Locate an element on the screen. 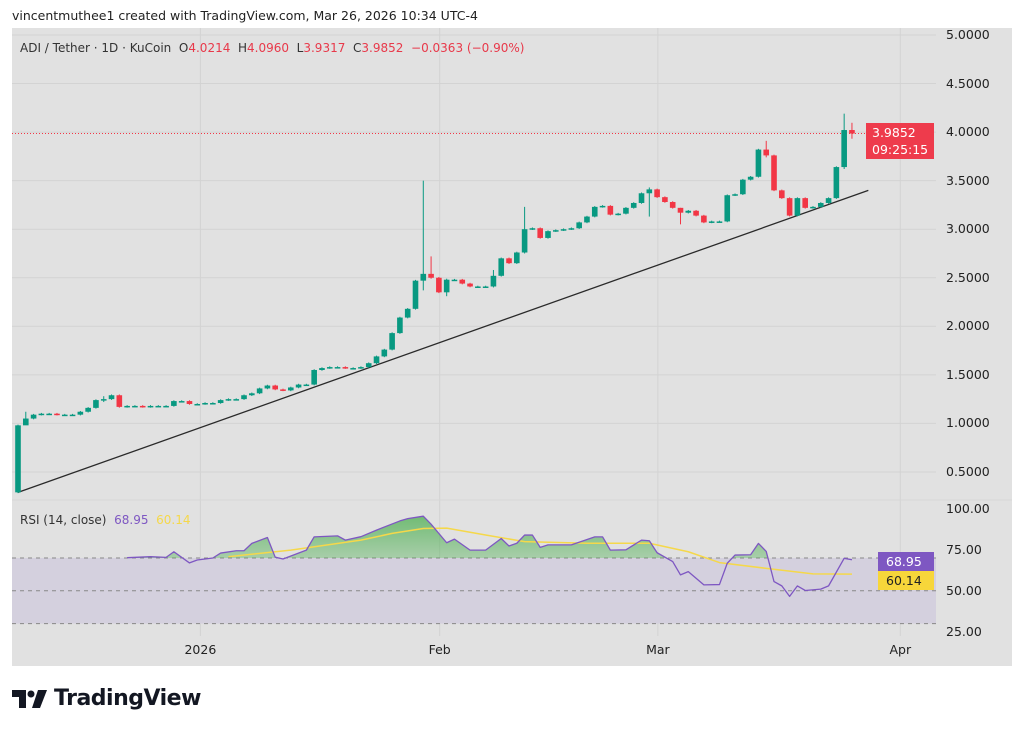 The height and width of the screenshot is (735, 1024). last-price: 3.9852 is located at coordinates (894, 132).